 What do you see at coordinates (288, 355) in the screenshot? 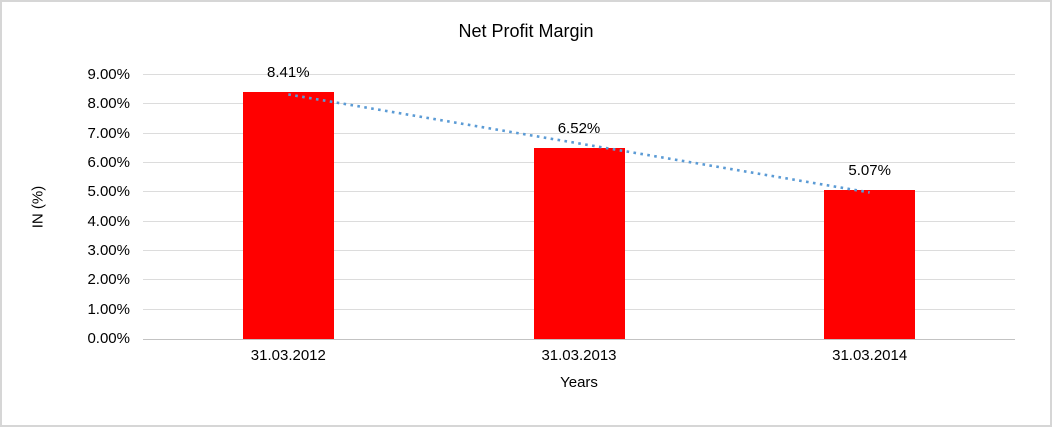
I see `x-tick-label: 31.03.2012` at bounding box center [288, 355].